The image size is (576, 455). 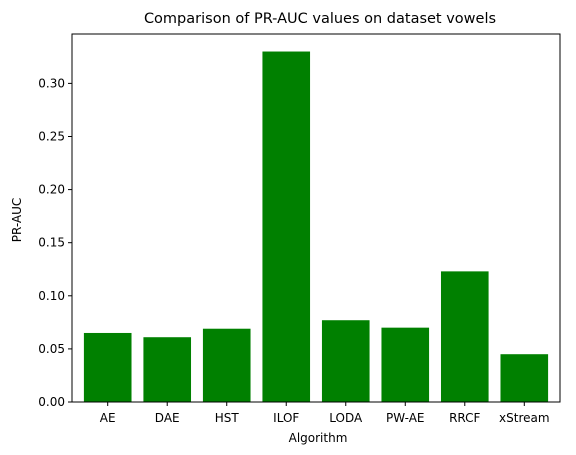 I want to click on bar-ae, so click(x=107, y=367).